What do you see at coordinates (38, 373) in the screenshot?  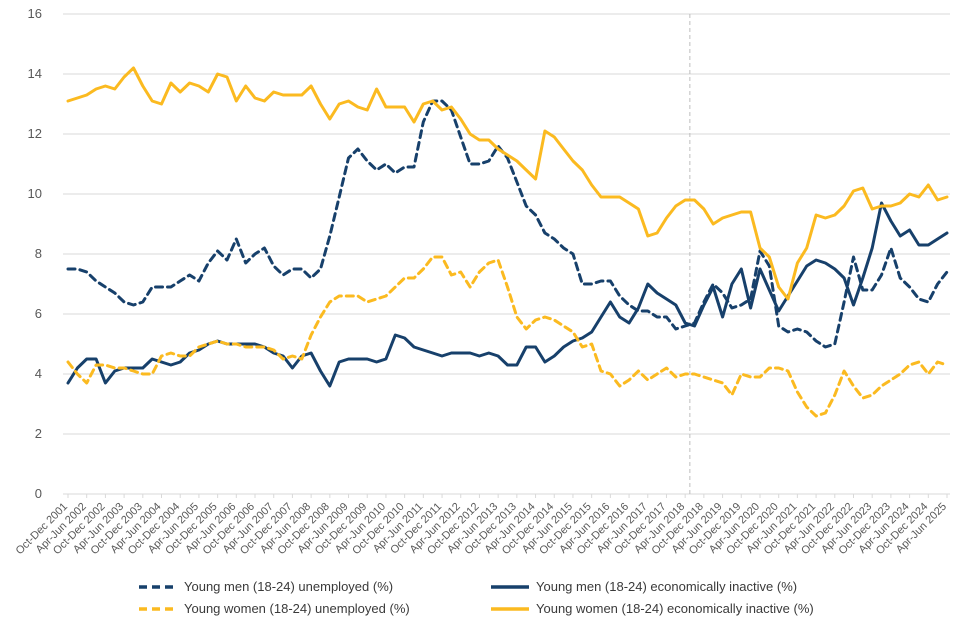 I see `y-tick-label: 4` at bounding box center [38, 373].